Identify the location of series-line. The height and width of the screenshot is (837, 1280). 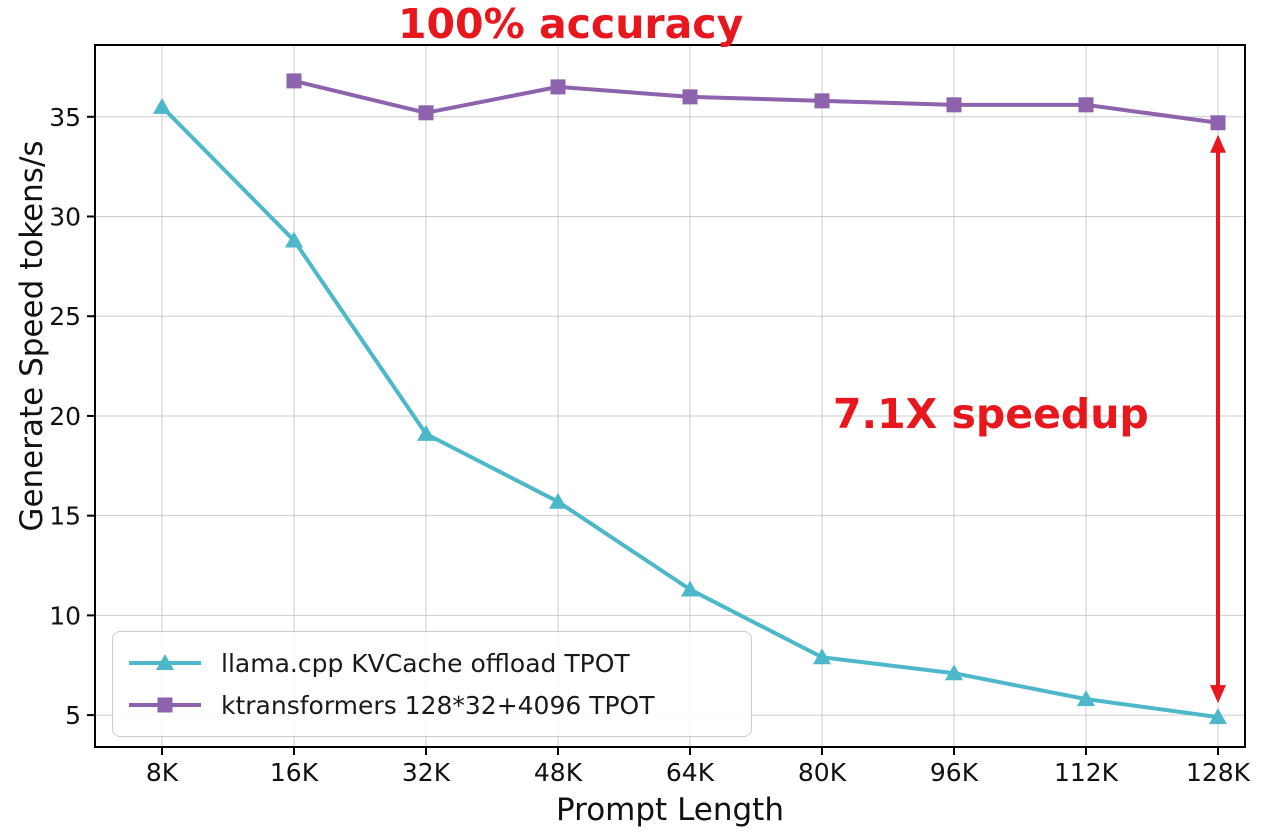
(756, 101).